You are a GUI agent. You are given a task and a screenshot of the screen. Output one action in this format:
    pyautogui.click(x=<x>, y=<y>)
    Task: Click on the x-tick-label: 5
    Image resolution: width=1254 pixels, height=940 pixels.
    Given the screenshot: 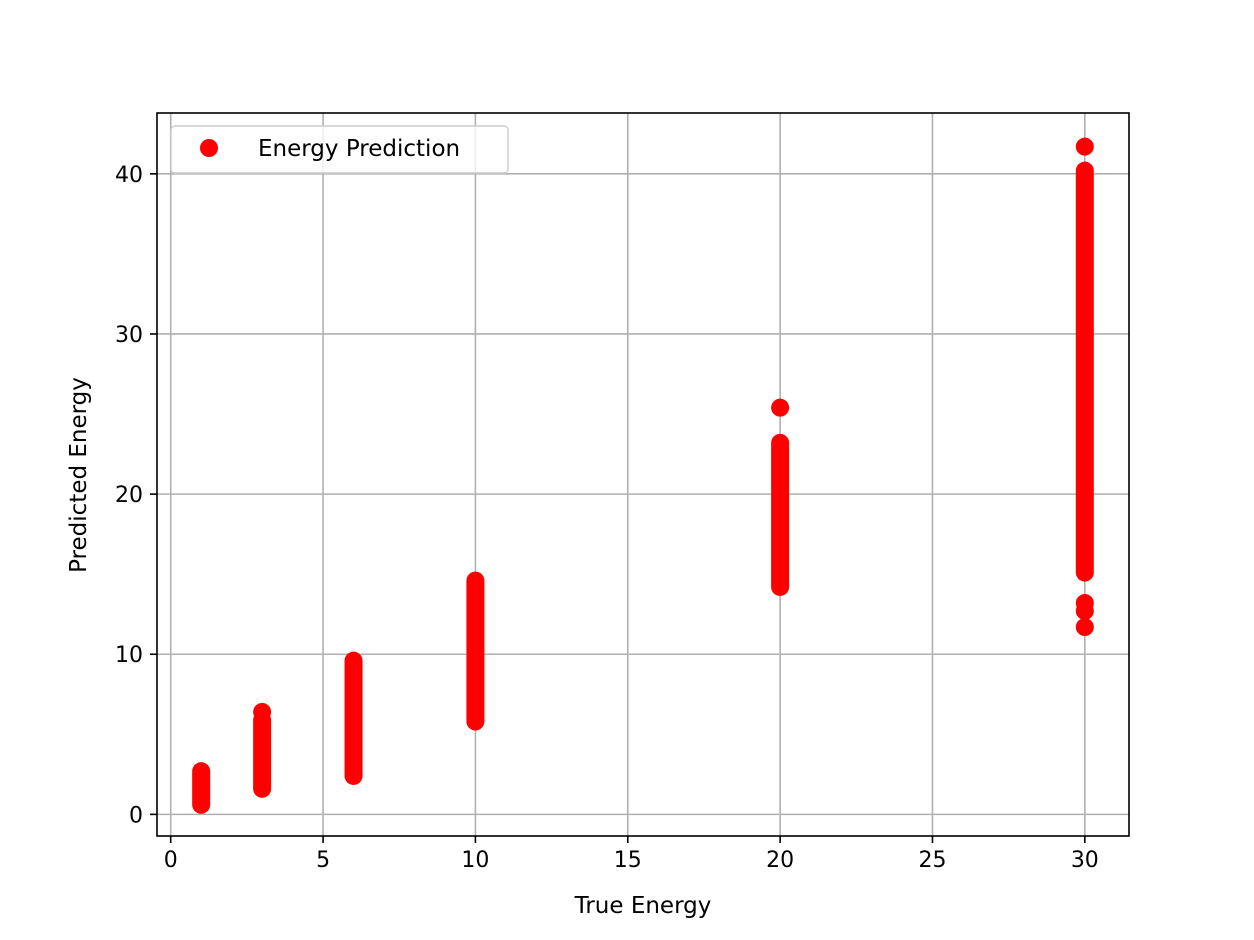 What is the action you would take?
    pyautogui.click(x=323, y=860)
    